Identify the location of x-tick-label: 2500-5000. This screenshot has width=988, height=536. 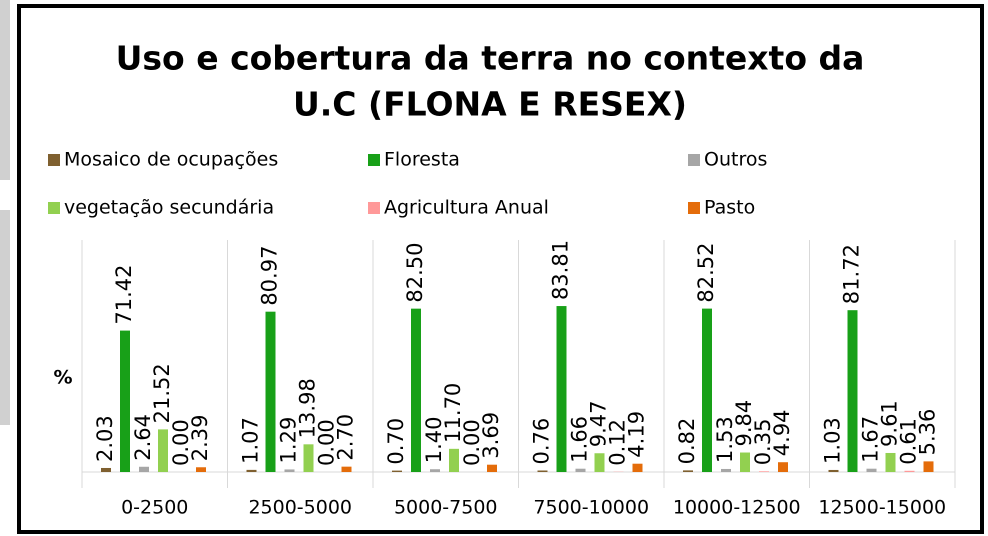
(300, 508).